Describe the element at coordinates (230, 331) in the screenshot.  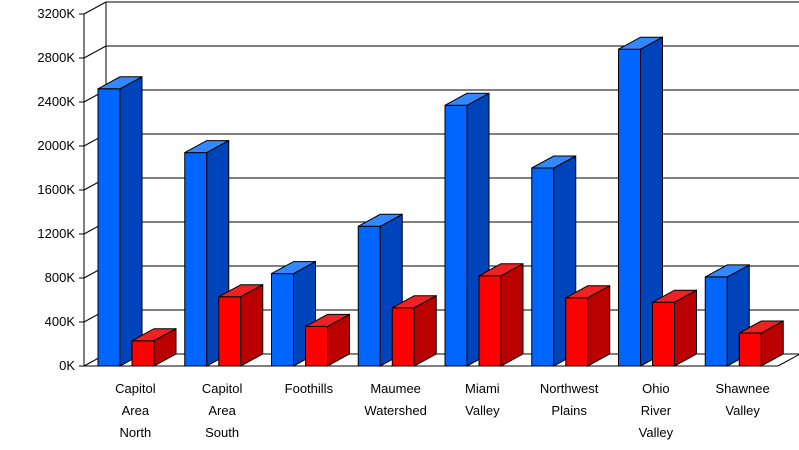
I see `bar-series2-2-front` at that location.